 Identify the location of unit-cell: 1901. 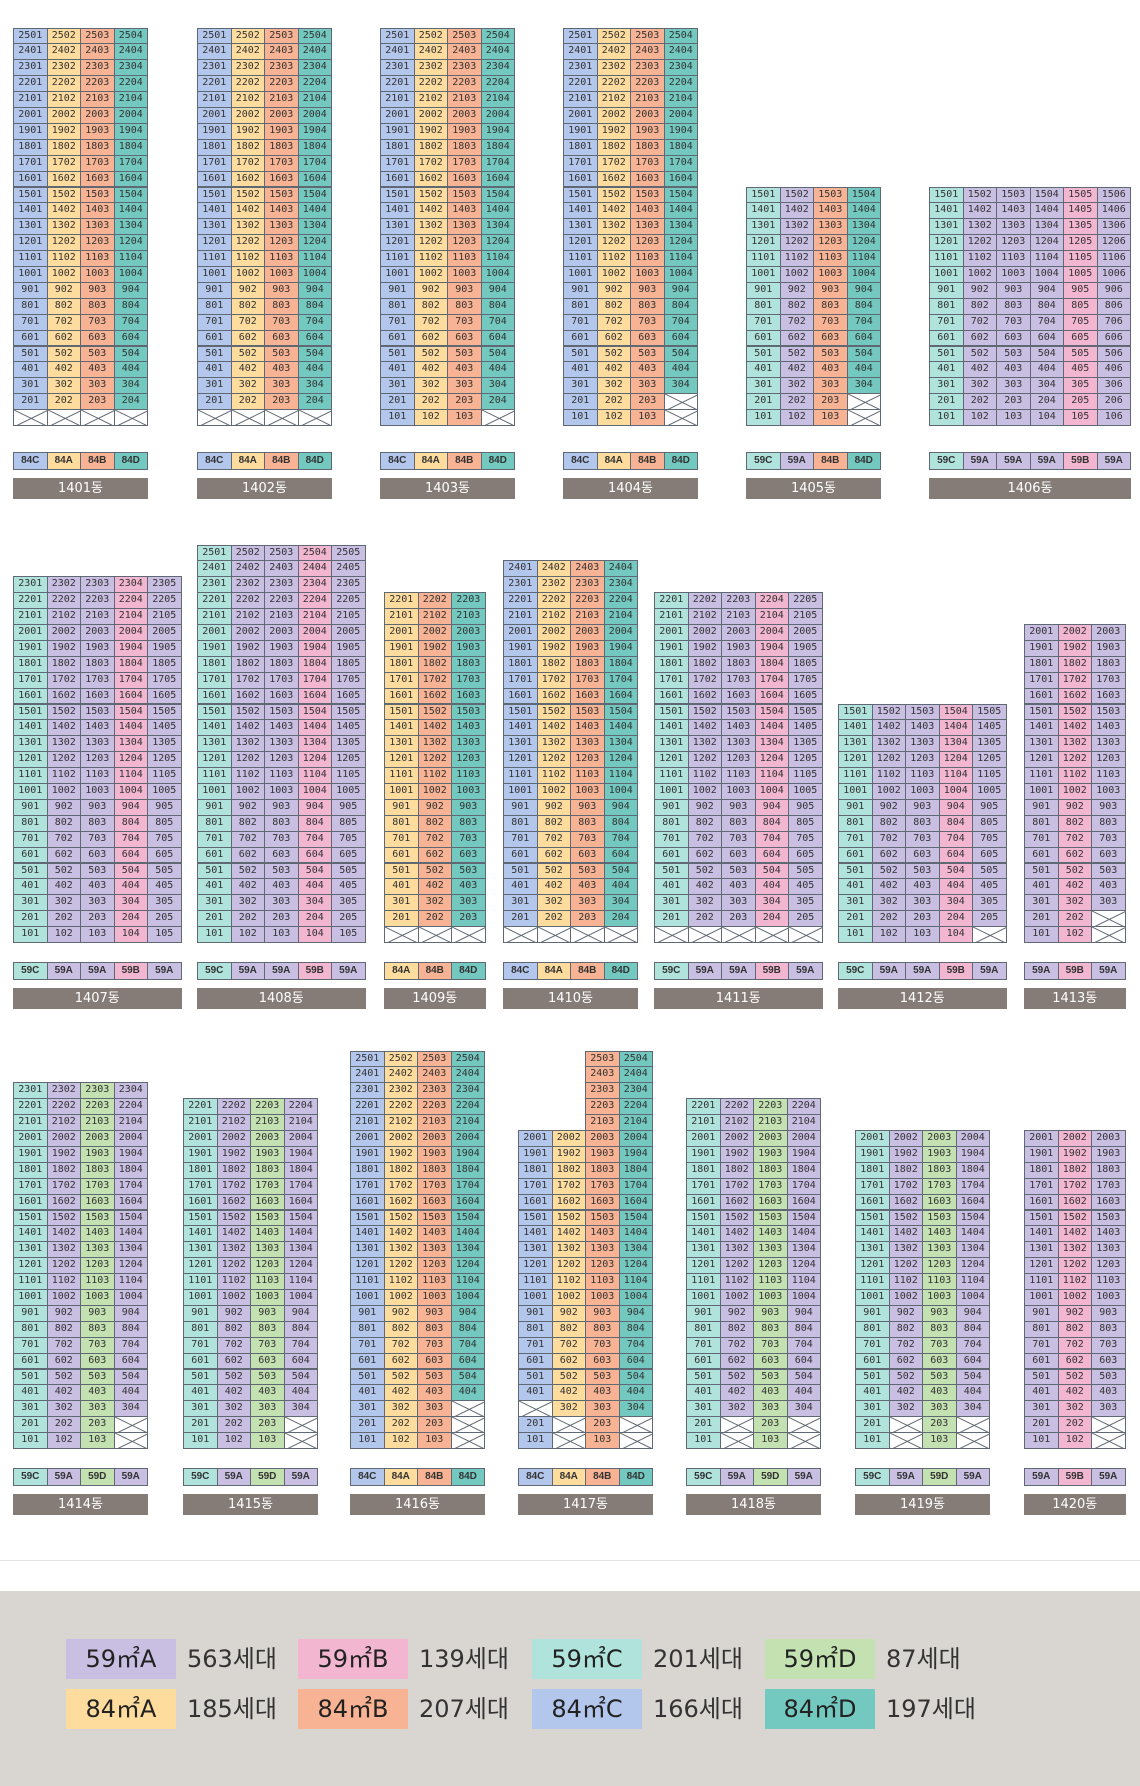
(520, 648).